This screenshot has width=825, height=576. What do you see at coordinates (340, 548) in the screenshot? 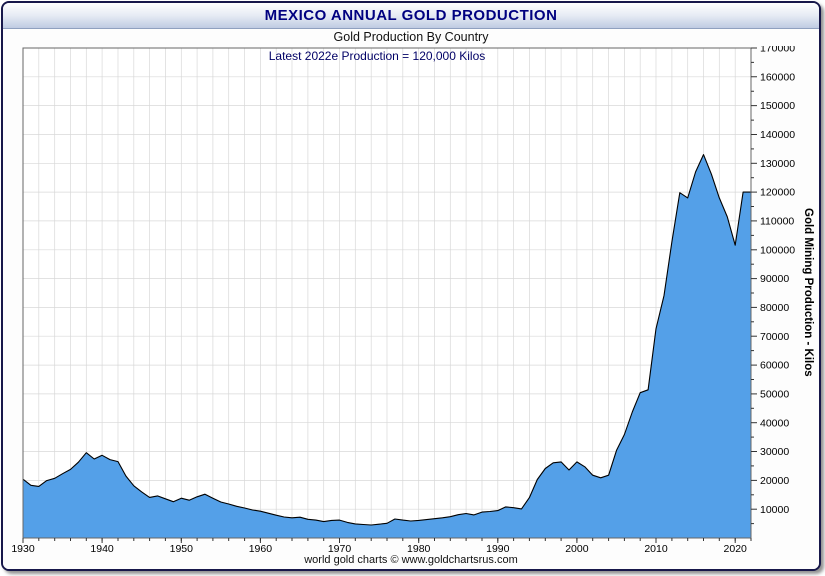
I see `x-axis-tick-label: 1970` at bounding box center [340, 548].